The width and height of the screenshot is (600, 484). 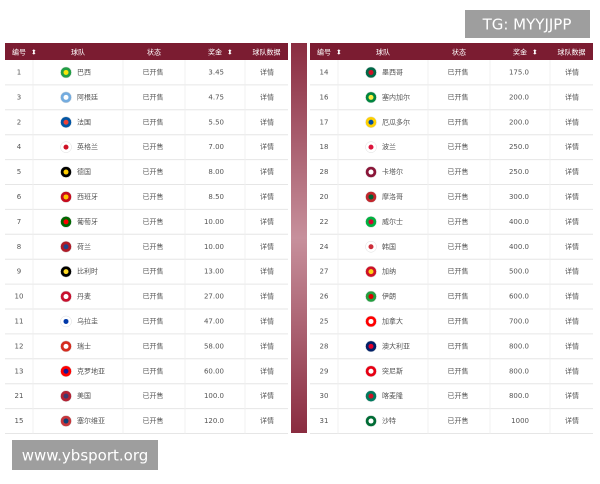 I want to click on team-name: 德国, so click(x=84, y=171).